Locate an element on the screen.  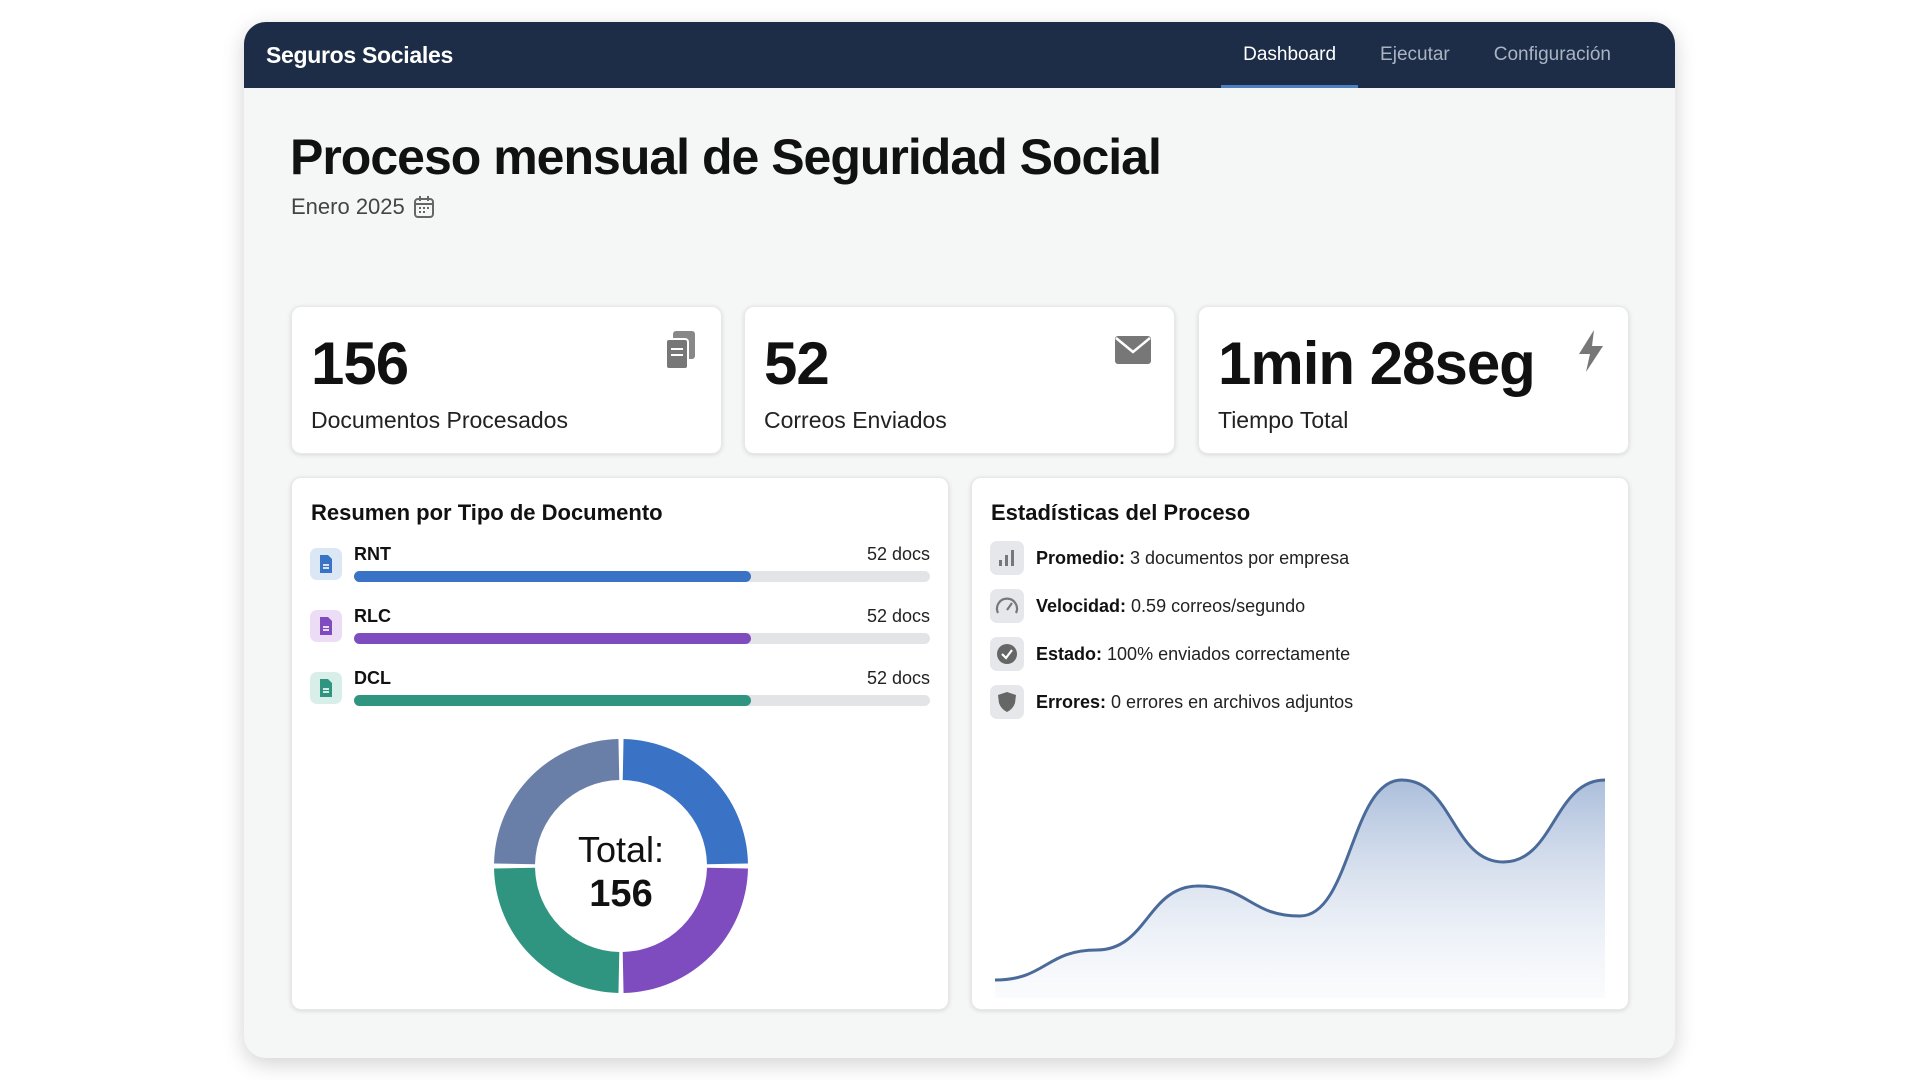
doc-type-row: RNT 52 docs is located at coordinates (620, 569).